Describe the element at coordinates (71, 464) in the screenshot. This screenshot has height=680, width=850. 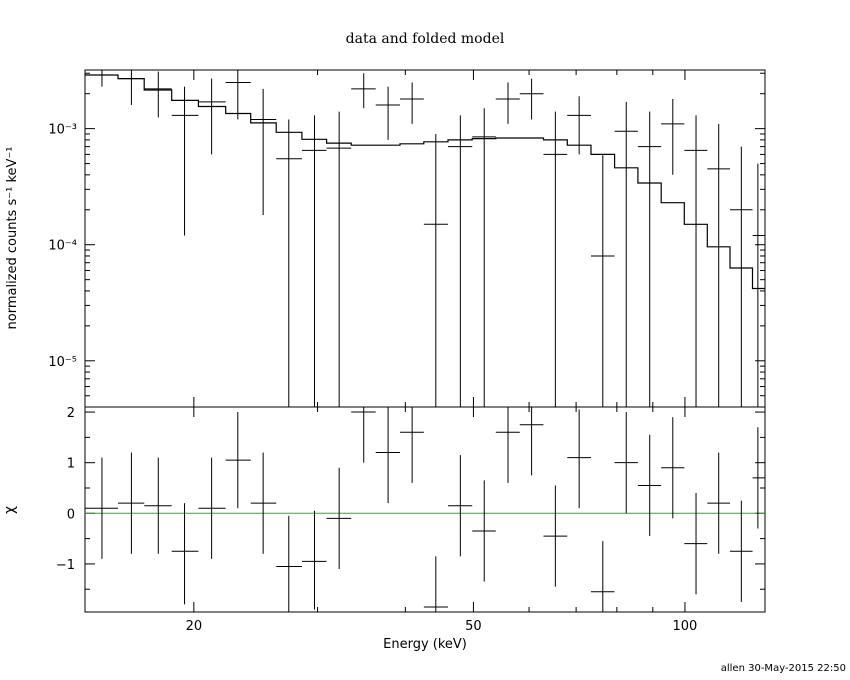
I see `y-tick-label: 1` at that location.